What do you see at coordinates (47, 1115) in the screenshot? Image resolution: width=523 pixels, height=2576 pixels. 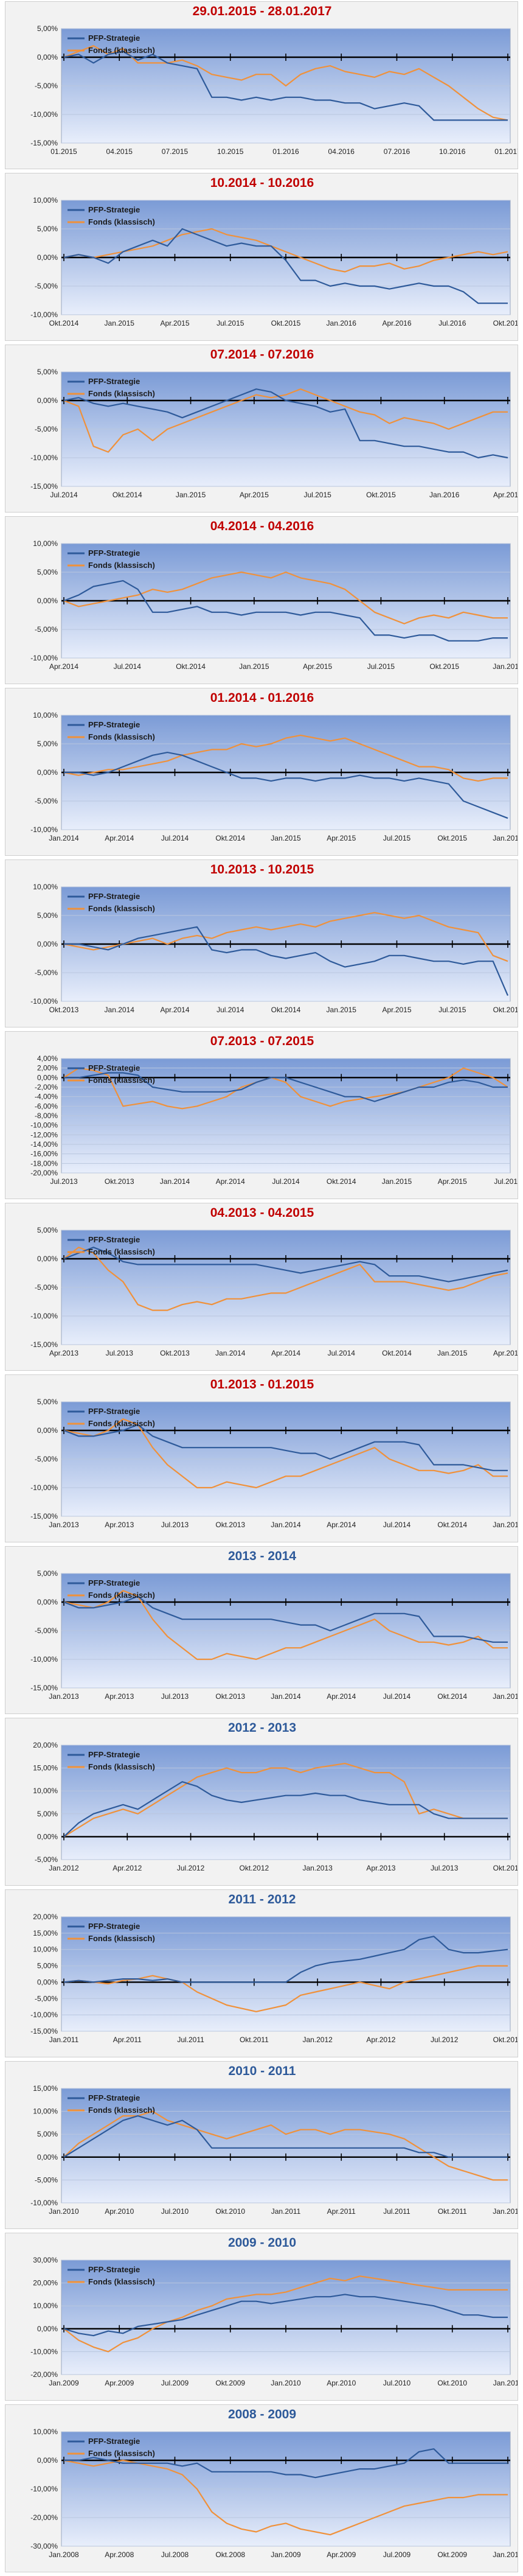 I see `y-tick-label: -8,00%` at bounding box center [47, 1115].